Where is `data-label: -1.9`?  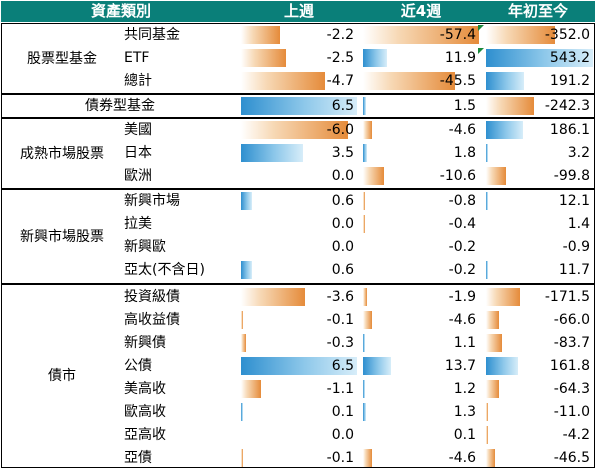
data-label: -1.9 is located at coordinates (462, 297).